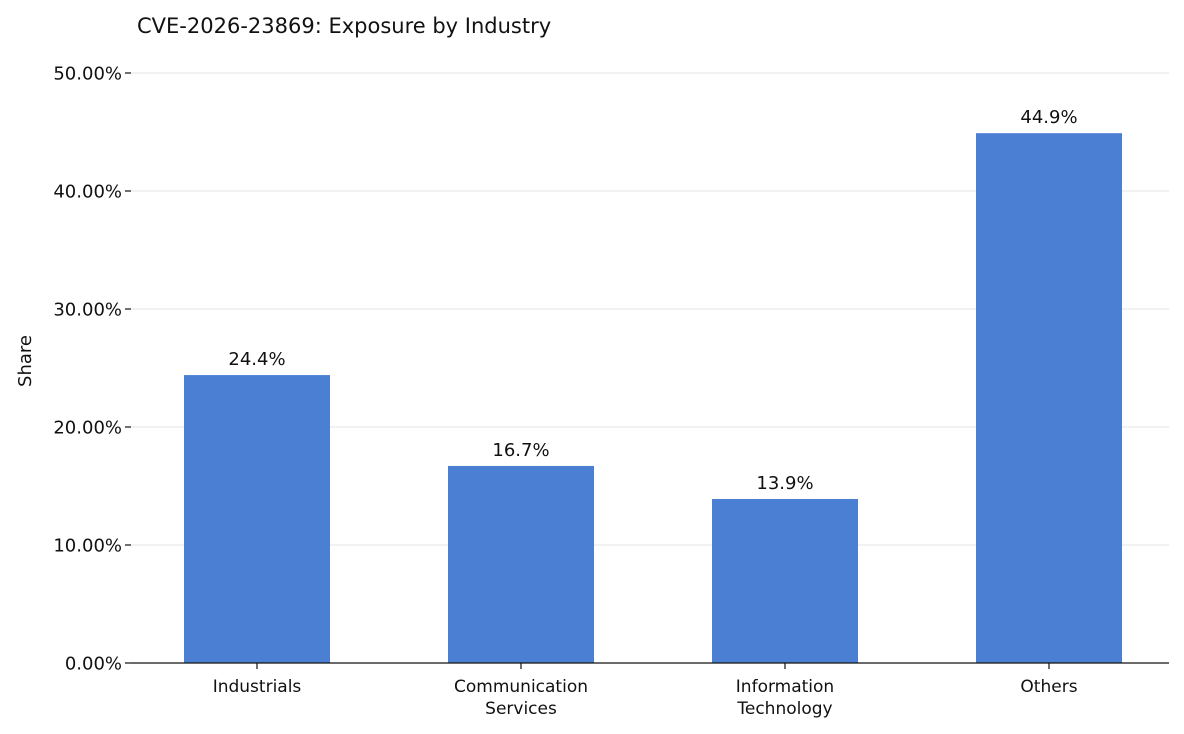 Image resolution: width=1184 pixels, height=734 pixels. Describe the element at coordinates (25, 361) in the screenshot. I see `y-axis-label: Share` at that location.